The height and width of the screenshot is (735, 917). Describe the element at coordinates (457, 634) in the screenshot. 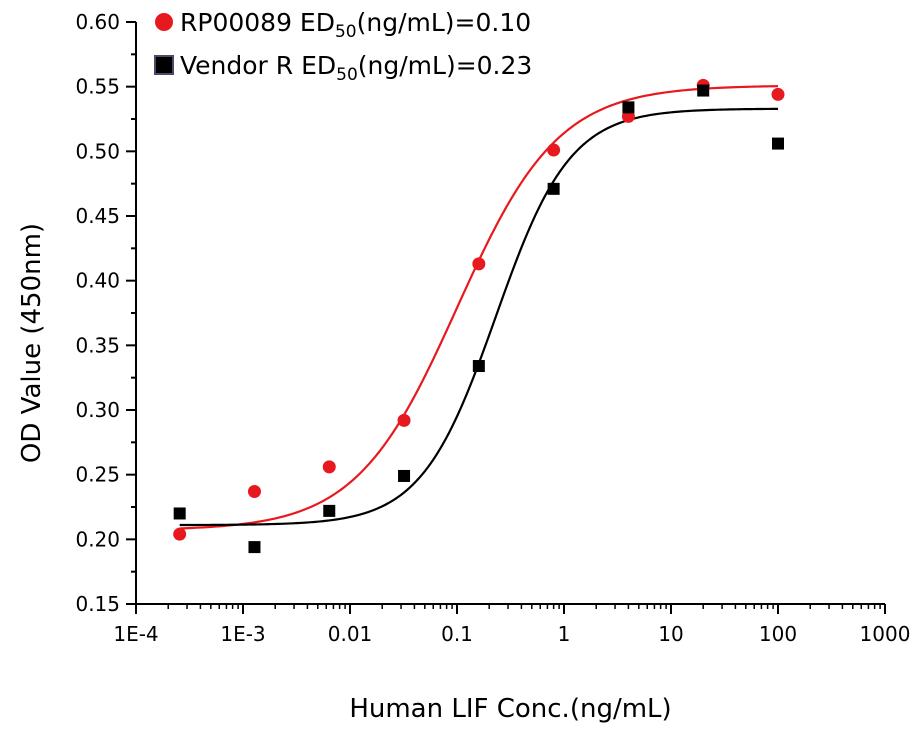

I see `x-tick-label: 0.1` at that location.